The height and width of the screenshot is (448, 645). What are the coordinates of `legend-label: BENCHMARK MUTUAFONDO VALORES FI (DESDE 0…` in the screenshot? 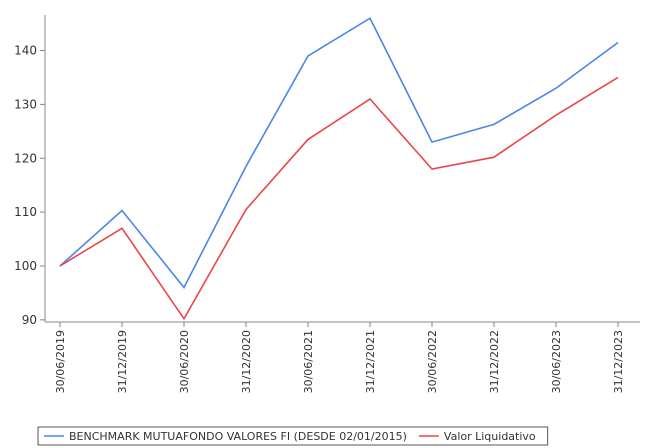 It's located at (238, 436).